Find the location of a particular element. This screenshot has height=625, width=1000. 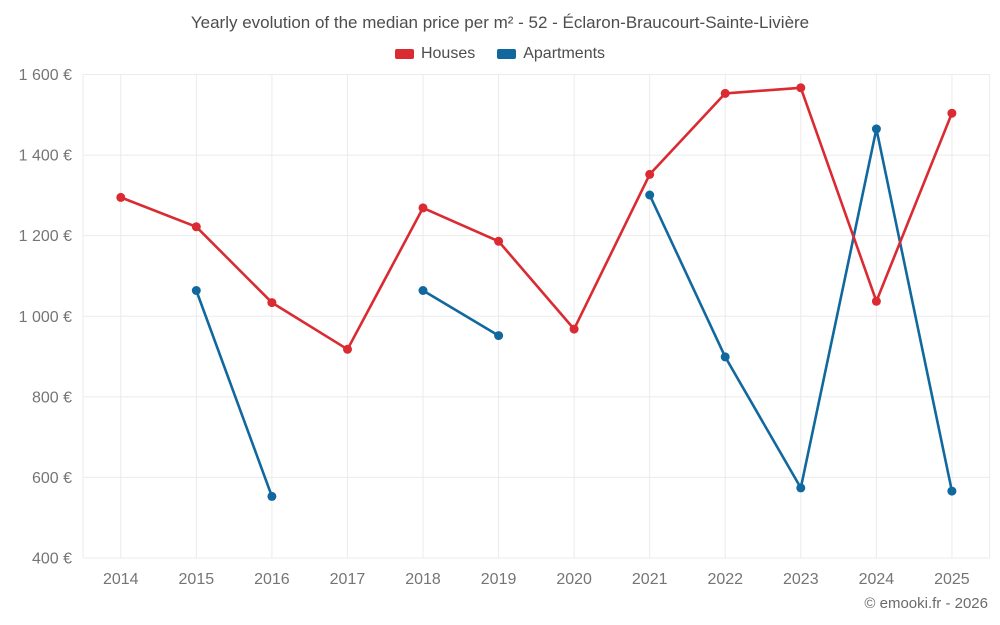

x-tick-label: 2017 is located at coordinates (348, 579).